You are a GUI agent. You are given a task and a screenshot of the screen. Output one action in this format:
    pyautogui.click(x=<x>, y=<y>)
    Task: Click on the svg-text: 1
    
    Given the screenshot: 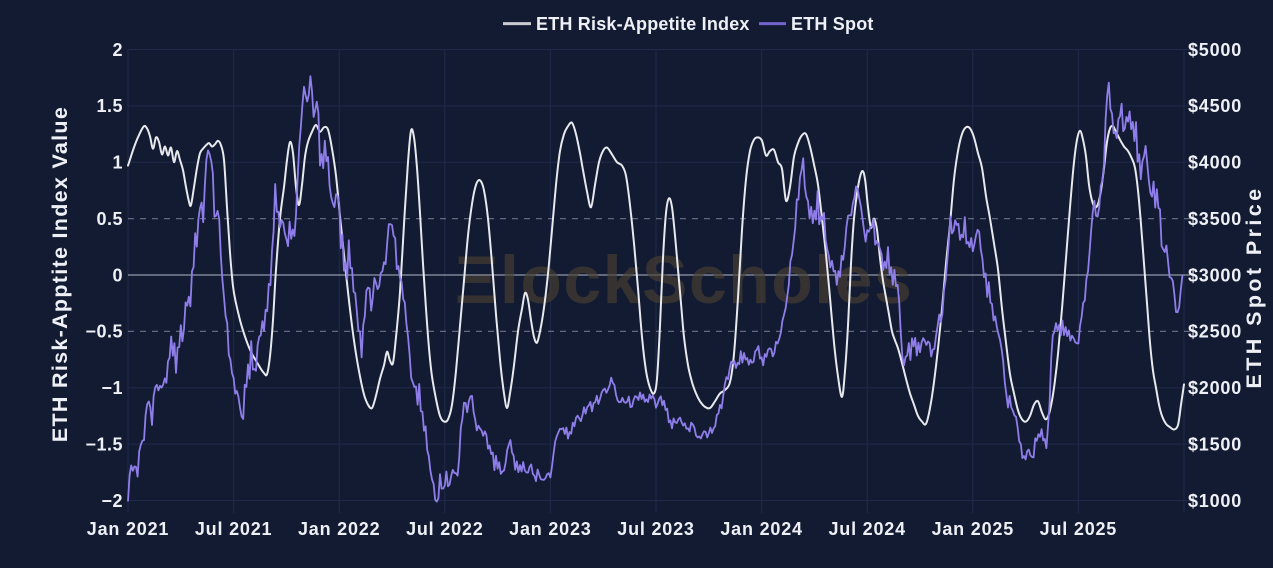 What is the action you would take?
    pyautogui.click(x=117, y=163)
    